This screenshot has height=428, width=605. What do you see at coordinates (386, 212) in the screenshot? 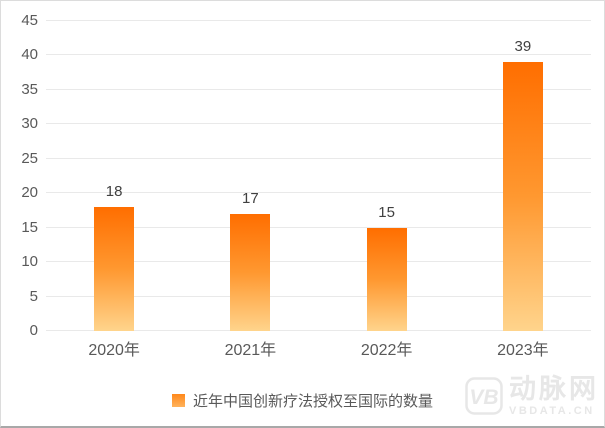
I see `bar-value-label: 15` at bounding box center [386, 212].